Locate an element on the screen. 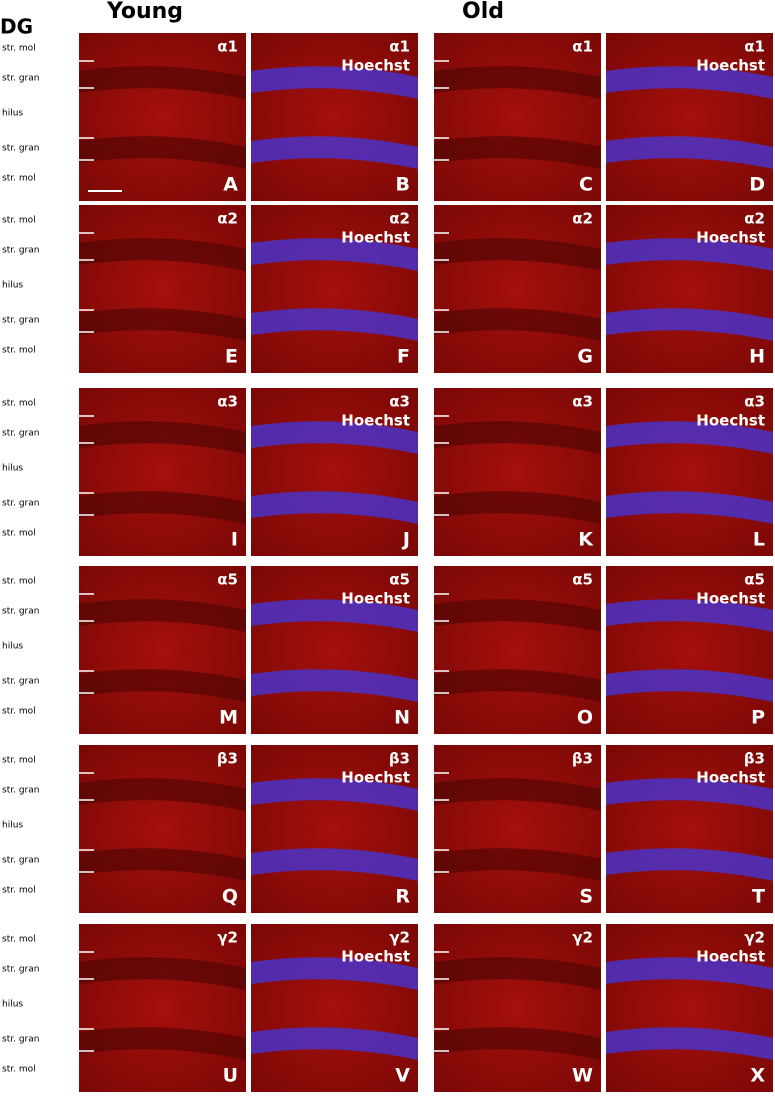 The height and width of the screenshot is (1096, 775). panel: α2 E is located at coordinates (162, 289).